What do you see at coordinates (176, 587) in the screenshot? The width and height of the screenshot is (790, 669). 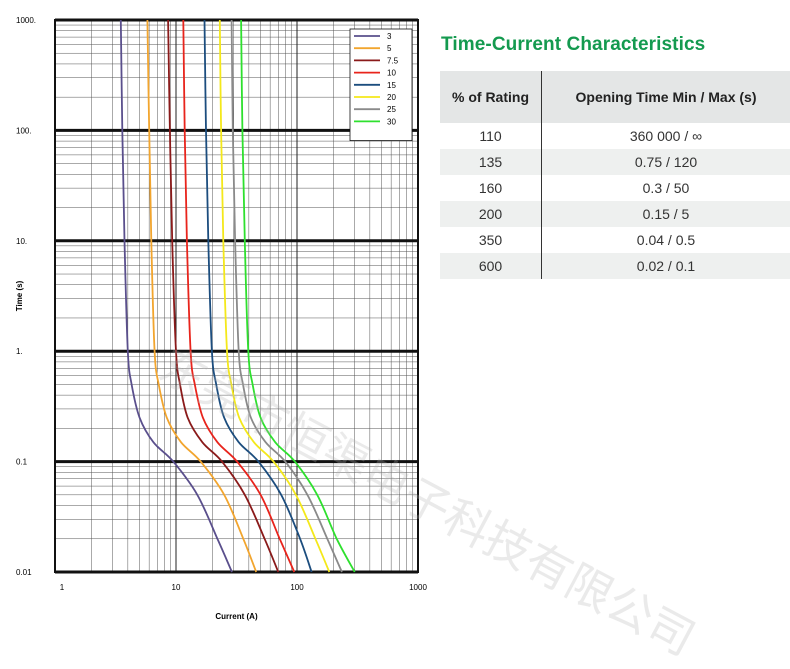 I see `x-tick-label: 10` at bounding box center [176, 587].